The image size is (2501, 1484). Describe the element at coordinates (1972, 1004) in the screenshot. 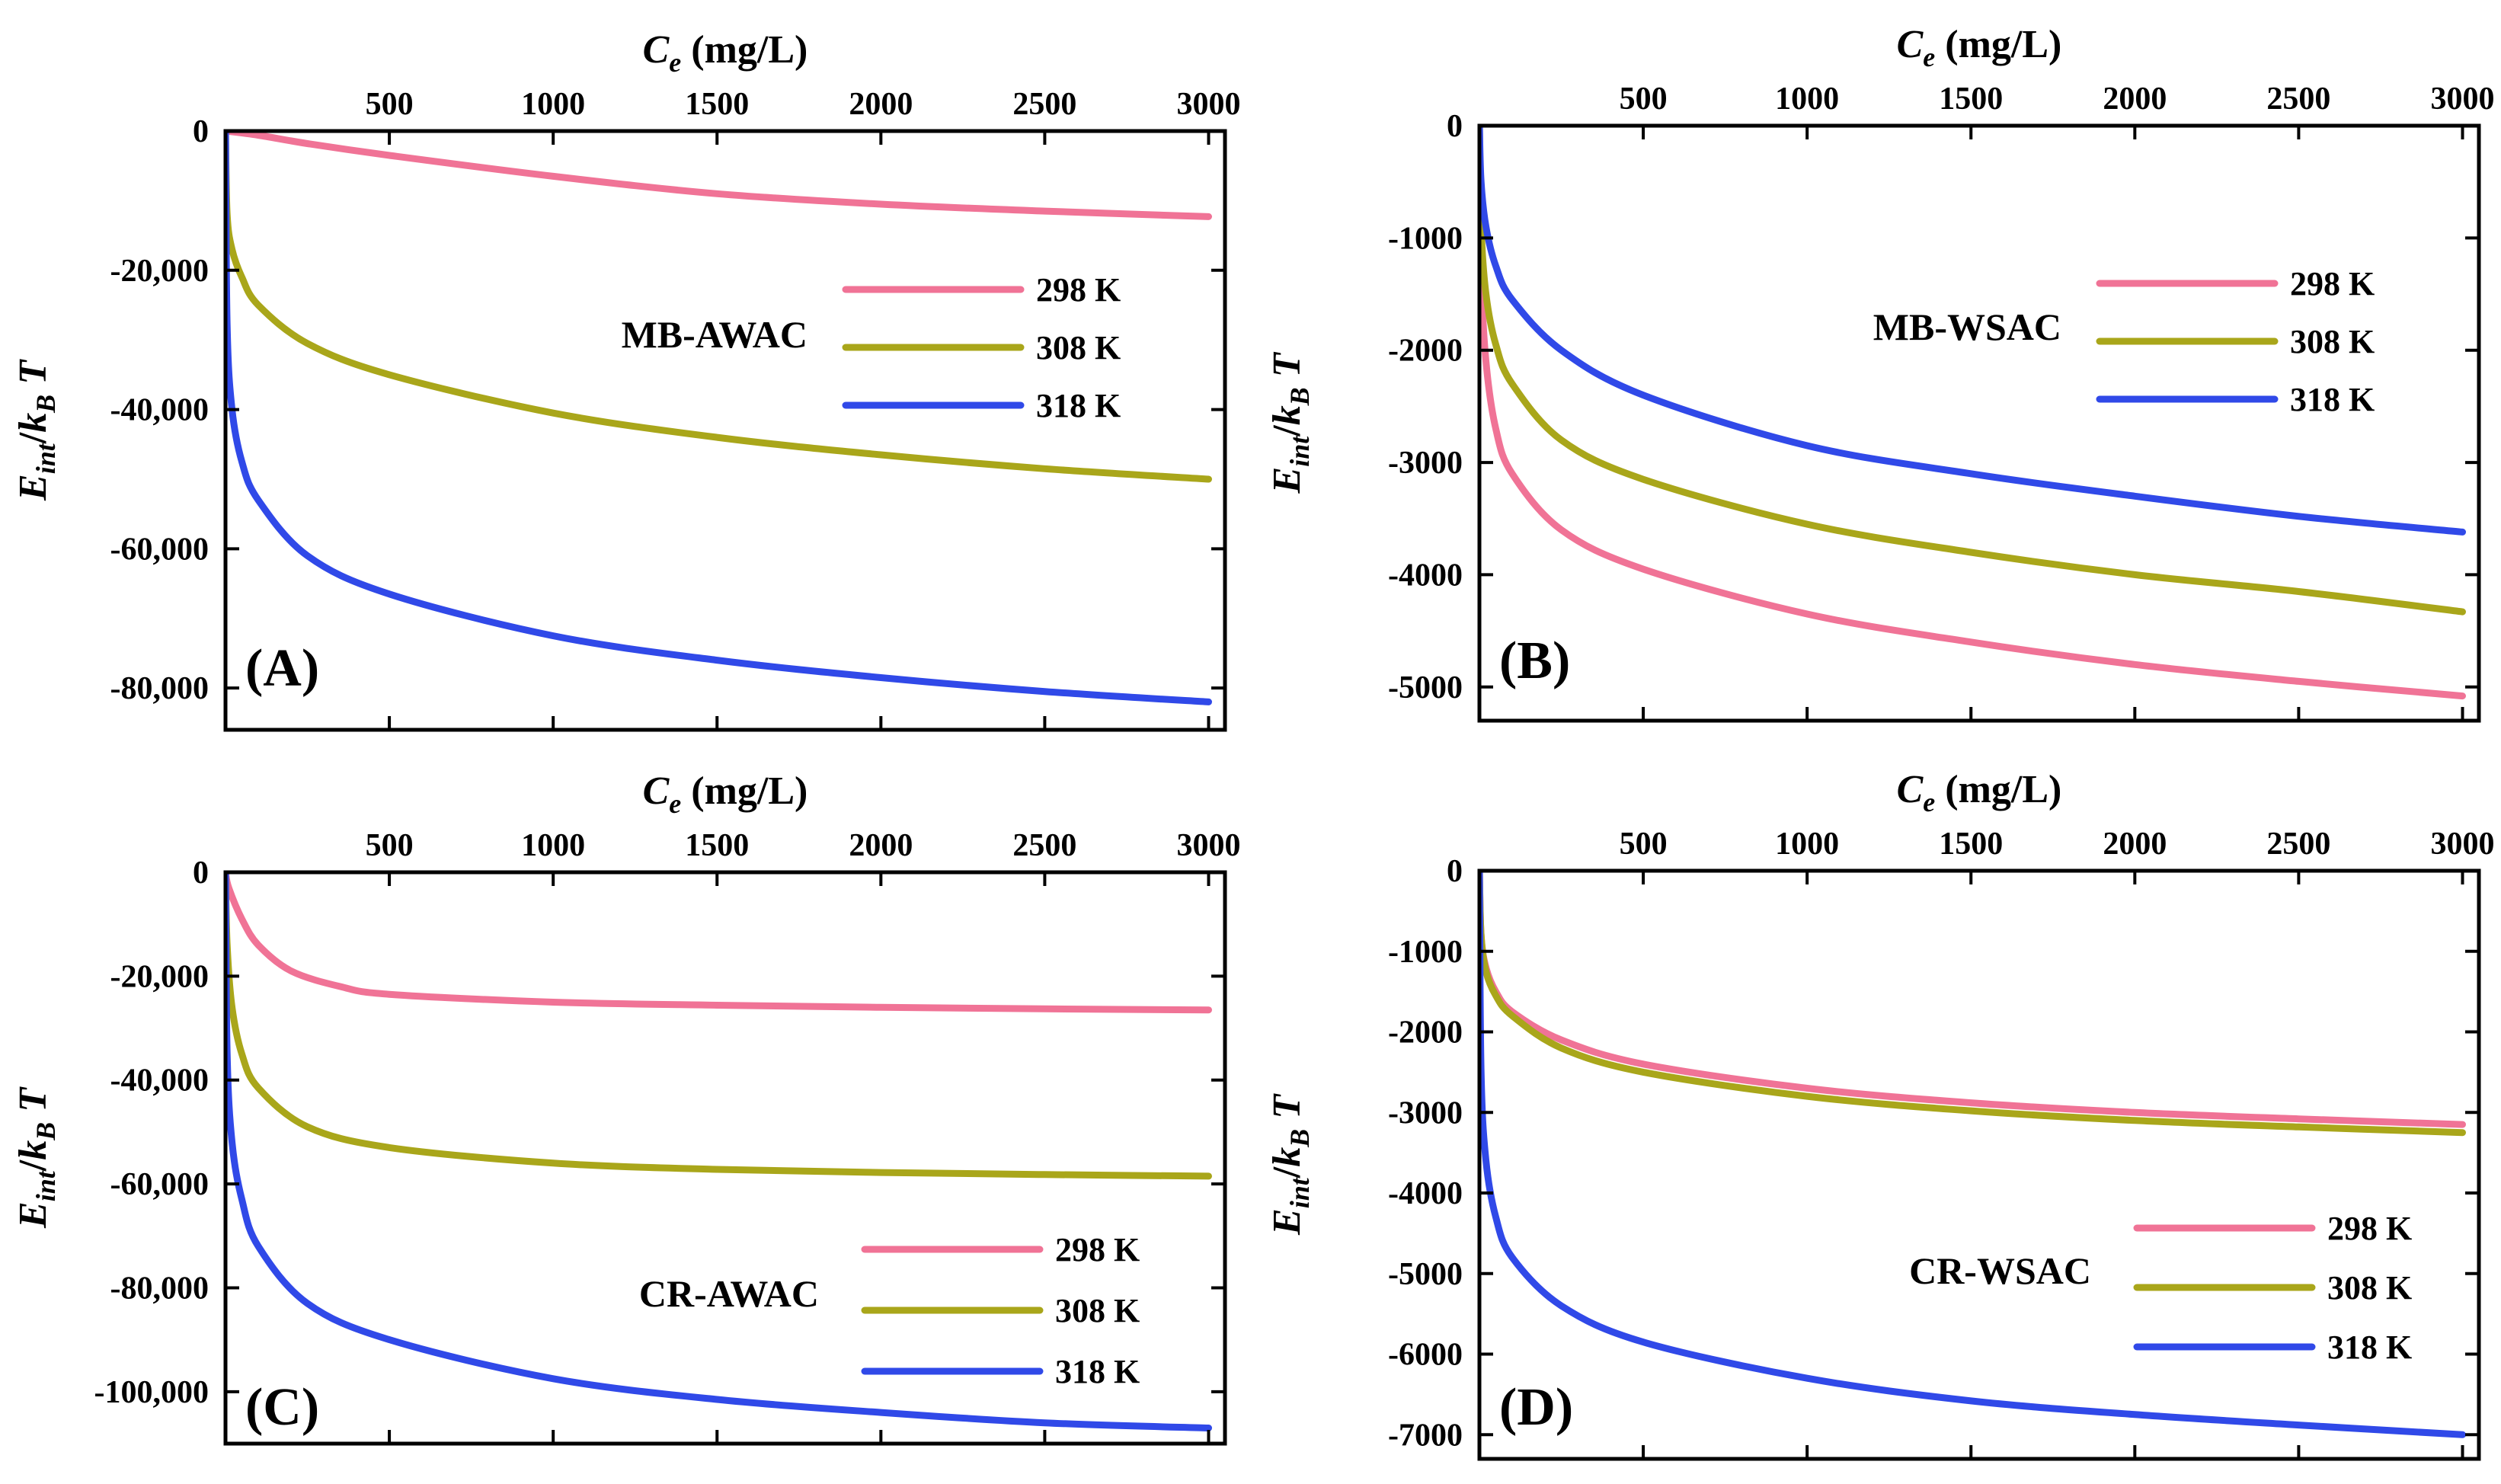

I see `series-line-308k` at that location.